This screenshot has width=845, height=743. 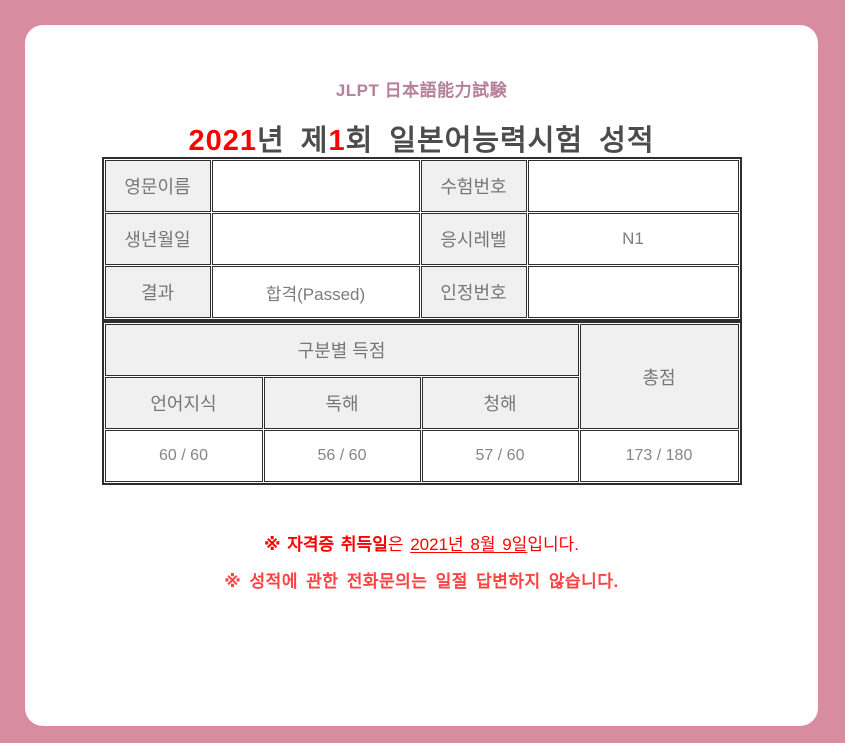 What do you see at coordinates (223, 141) in the screenshot?
I see `title-year: 2021` at bounding box center [223, 141].